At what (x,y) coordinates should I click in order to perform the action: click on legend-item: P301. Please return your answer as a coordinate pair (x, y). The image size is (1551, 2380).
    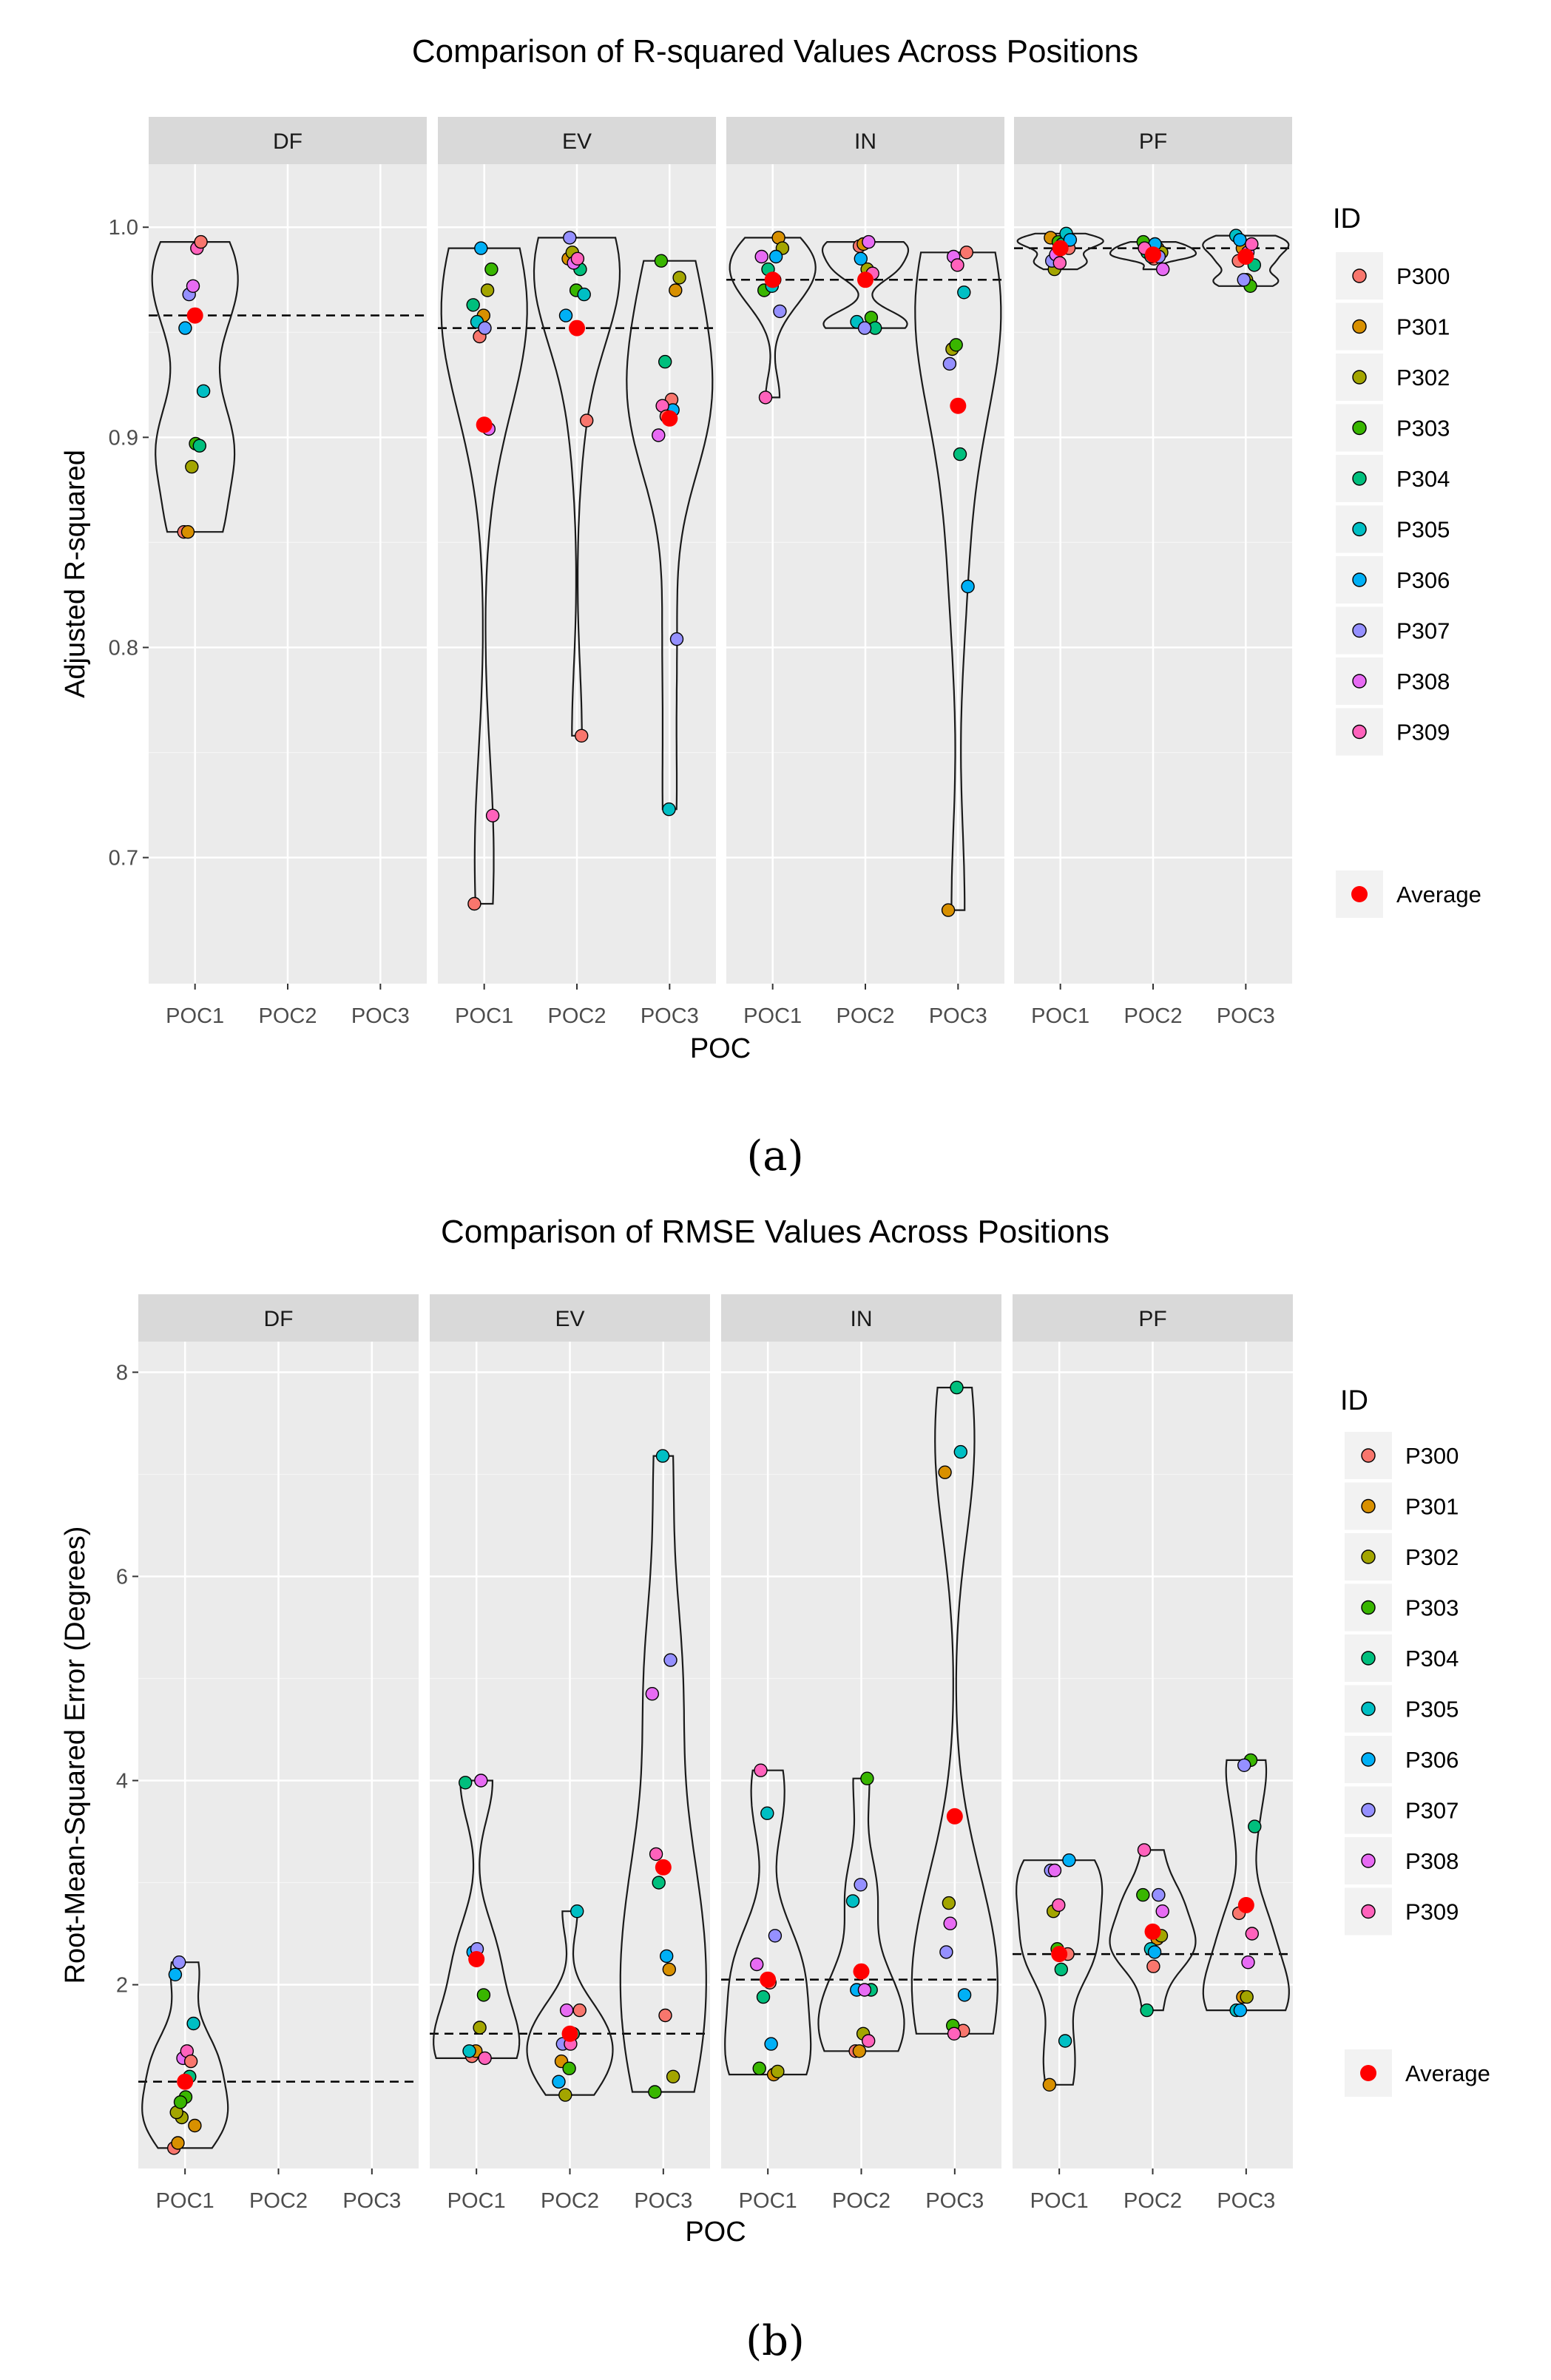
    Looking at the image, I should click on (1393, 327).